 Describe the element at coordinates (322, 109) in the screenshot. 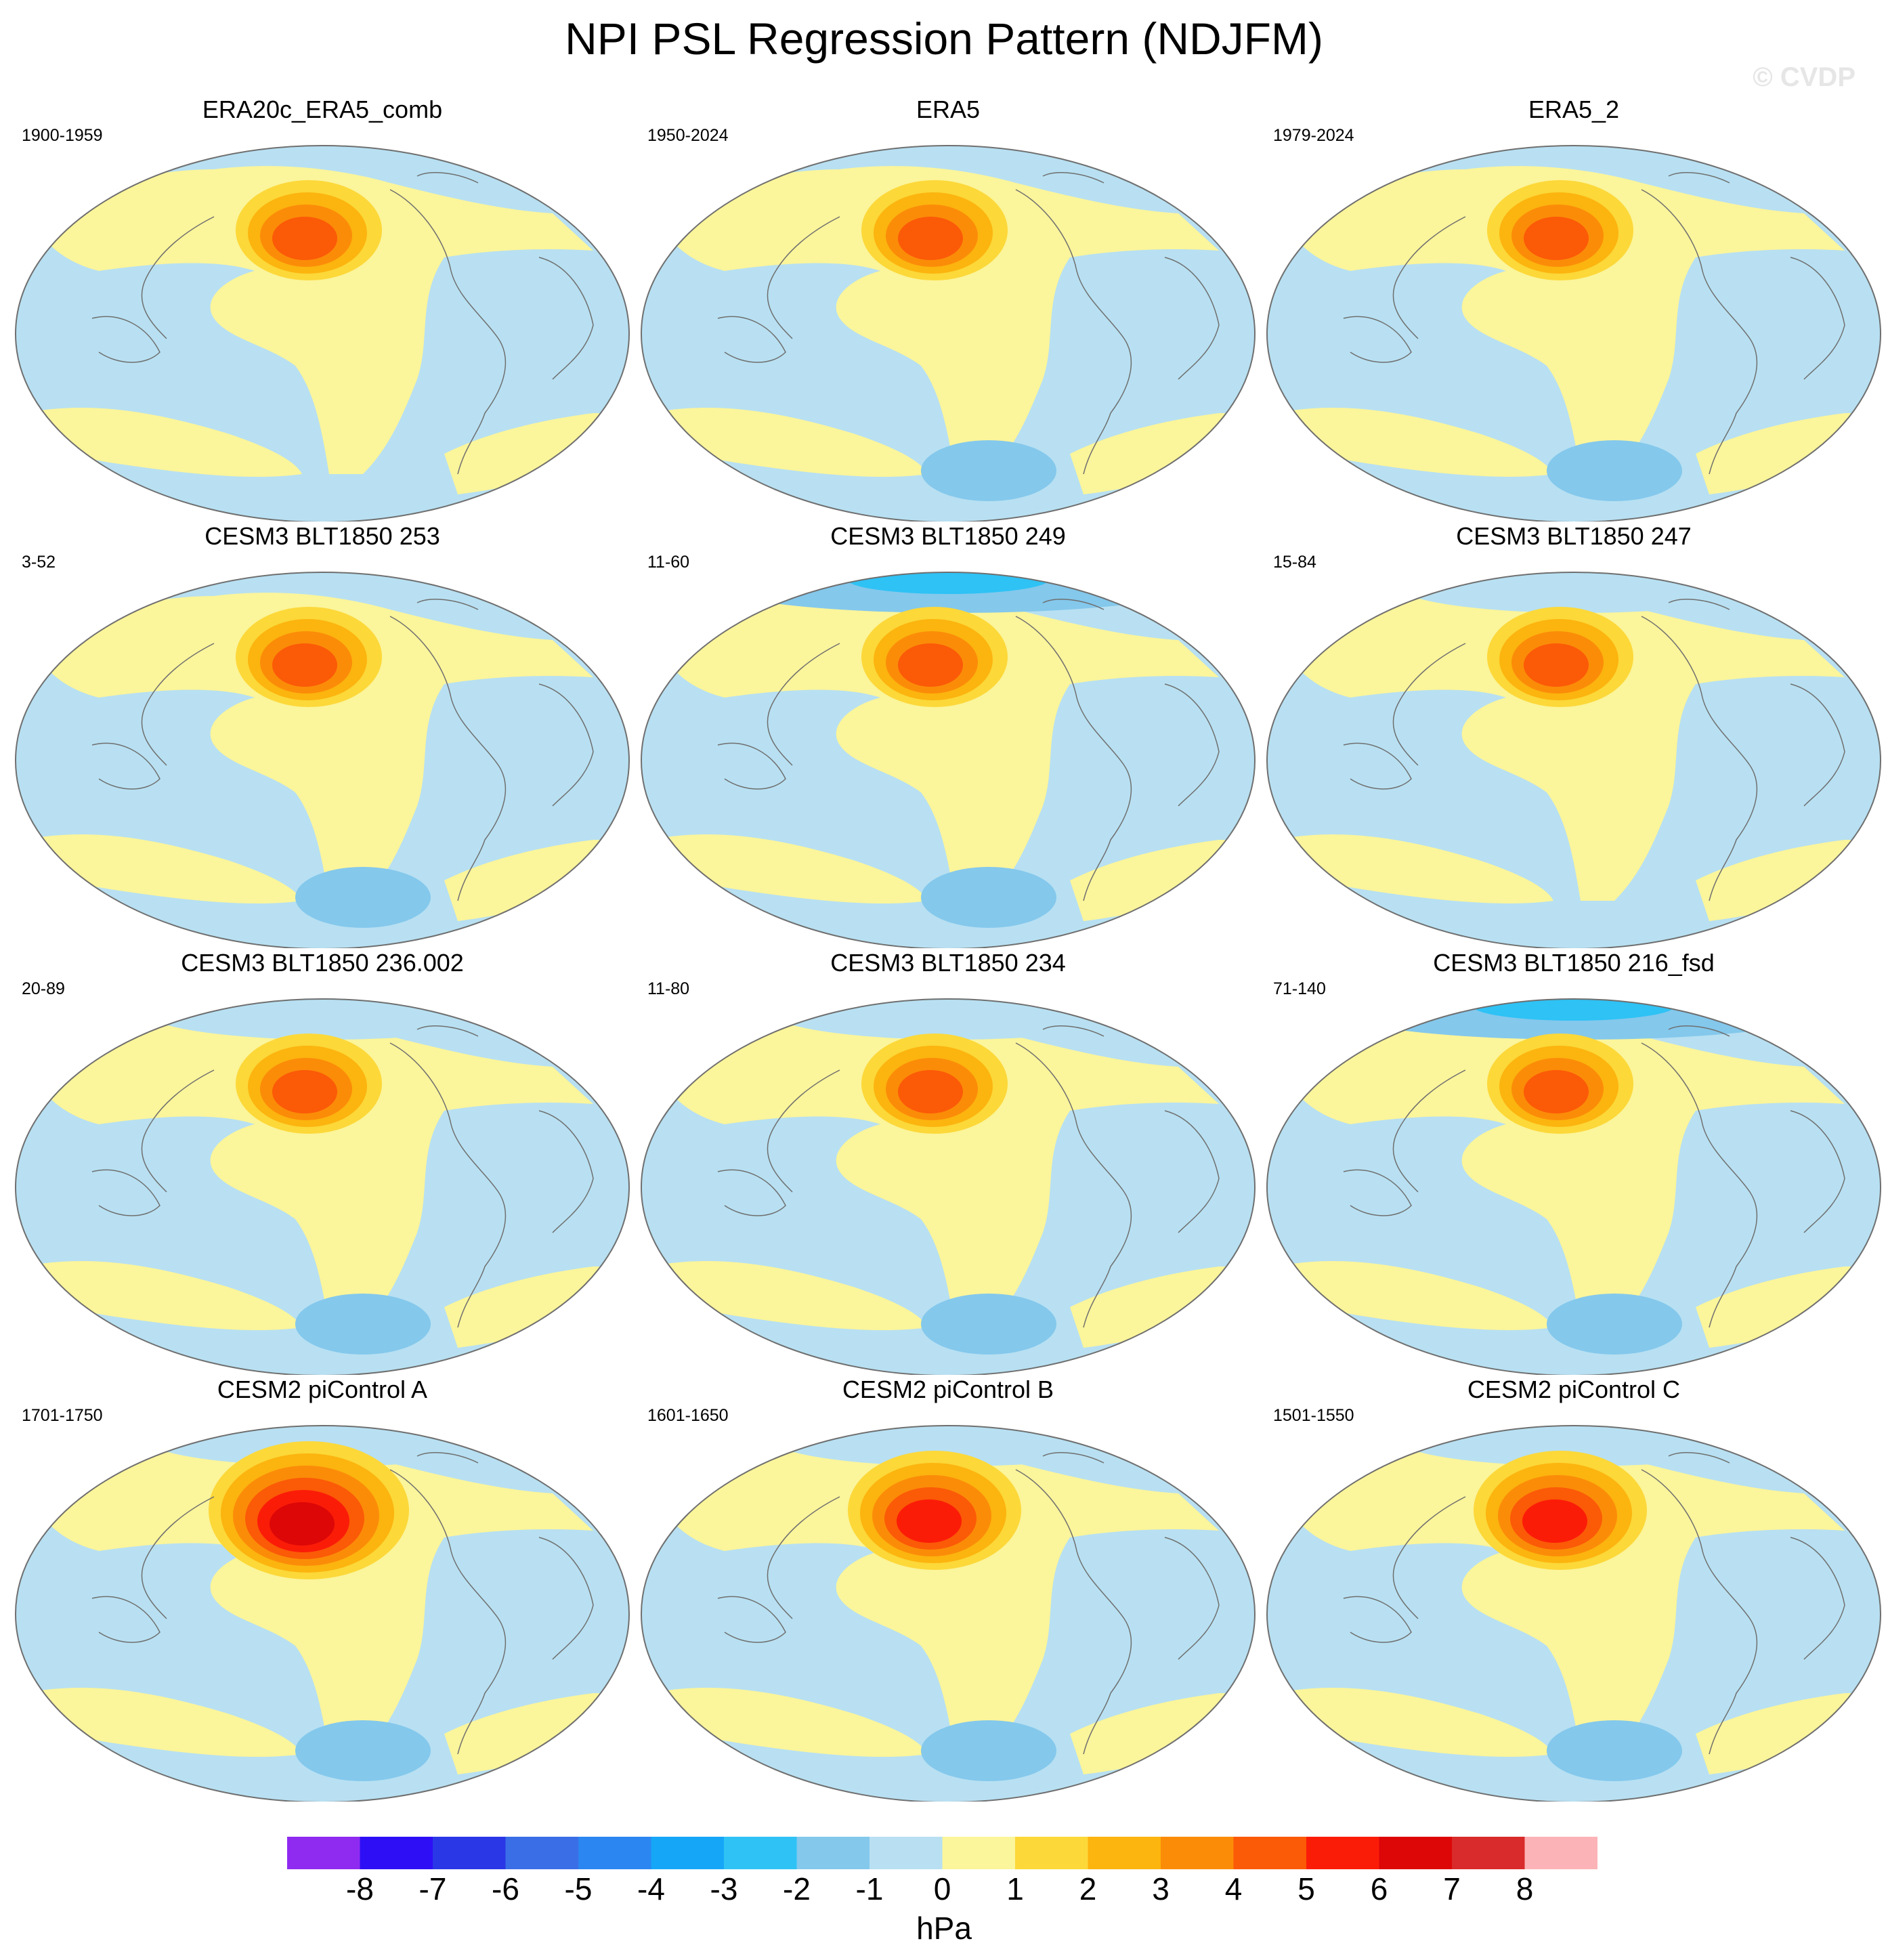

I see `panel-title: ERA20c_ERA5_comb` at that location.